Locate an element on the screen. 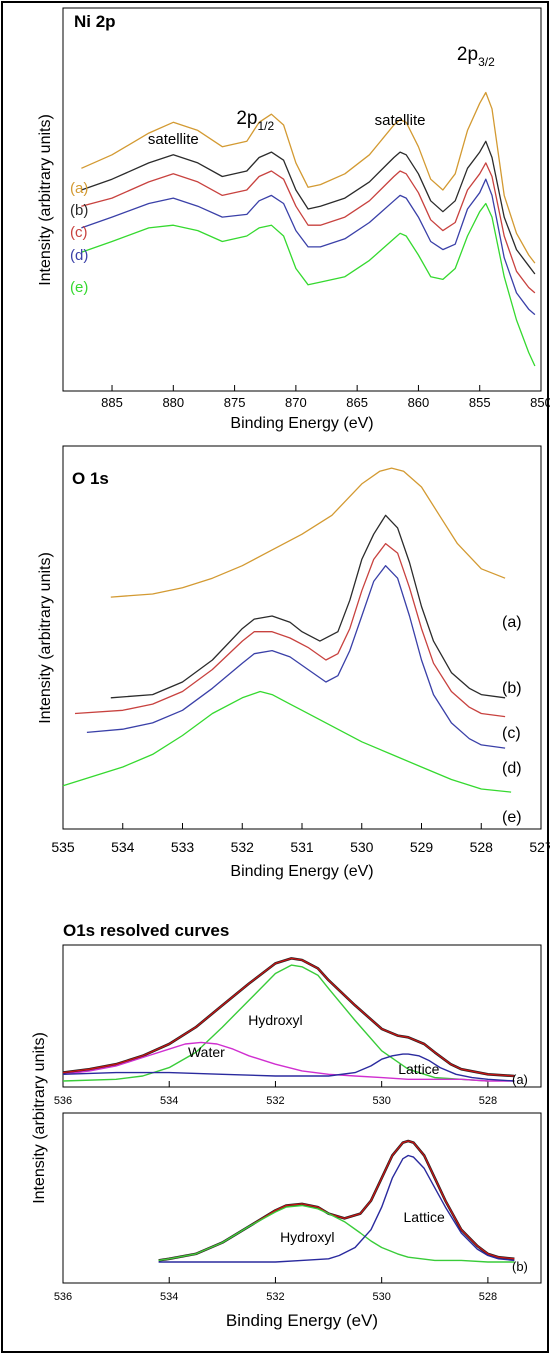 Image resolution: width=550 pixels, height=1354 pixels. panel-ni2p-ylabel: Intensity (arbitrary units) is located at coordinates (45, 200).